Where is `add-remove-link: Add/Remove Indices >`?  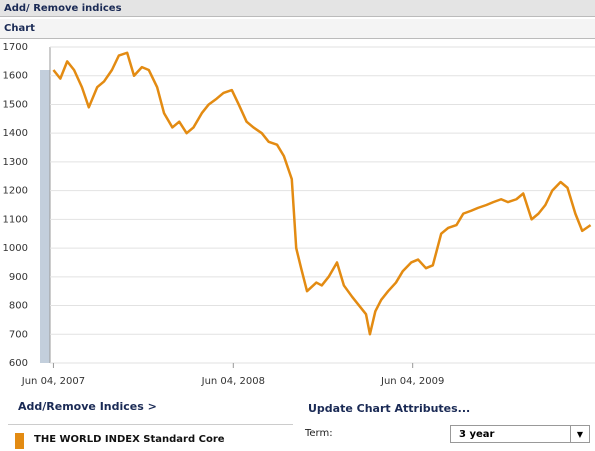 add-remove-link: Add/Remove Indices > is located at coordinates (87, 406).